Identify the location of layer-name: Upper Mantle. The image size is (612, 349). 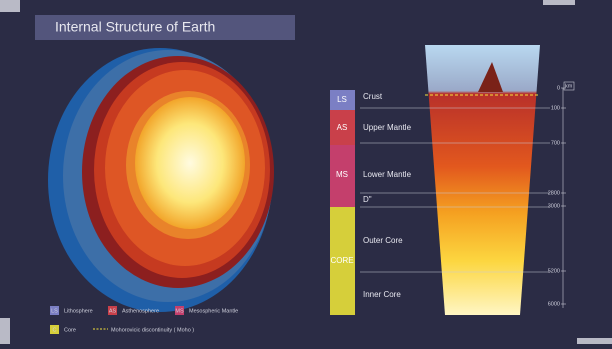
(387, 127).